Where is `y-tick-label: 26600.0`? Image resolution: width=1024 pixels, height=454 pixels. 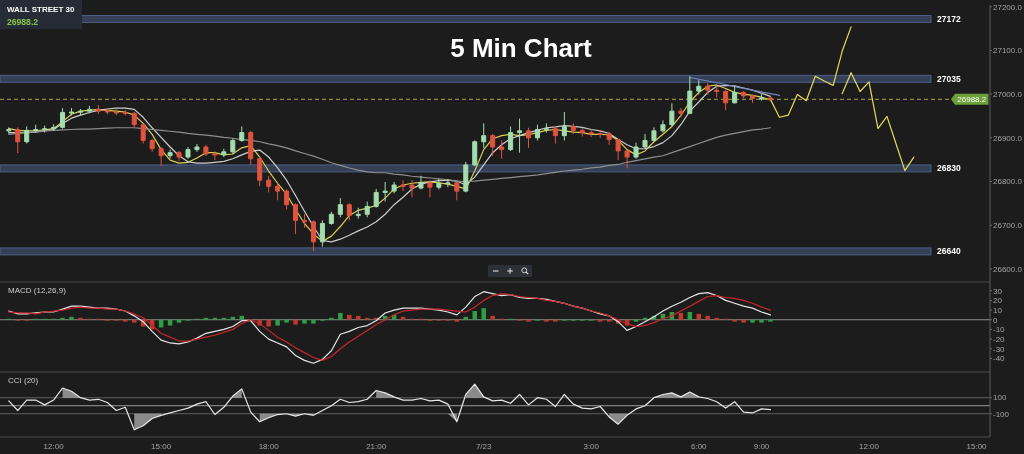 y-tick-label: 26600.0 is located at coordinates (1008, 269).